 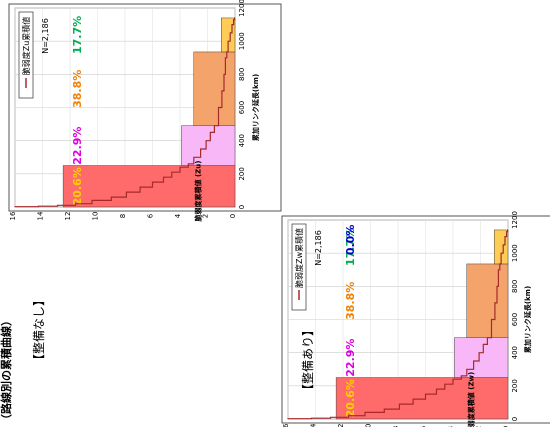 I want to click on band-percent-label: 17.7%, so click(x=77, y=35).